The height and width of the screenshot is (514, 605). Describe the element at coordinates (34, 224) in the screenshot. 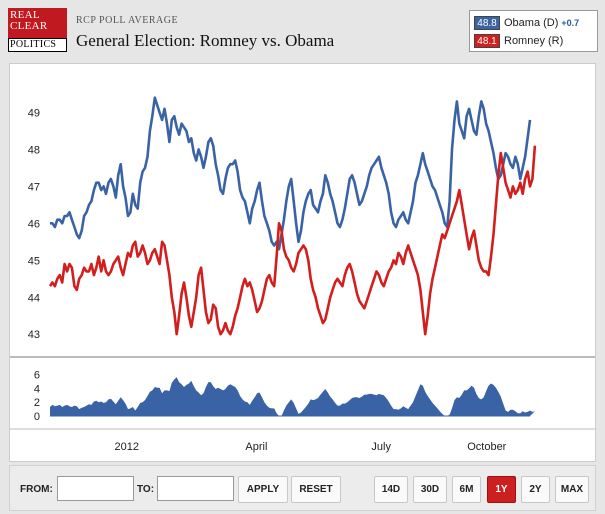

I see `y-tick-label: 46` at that location.